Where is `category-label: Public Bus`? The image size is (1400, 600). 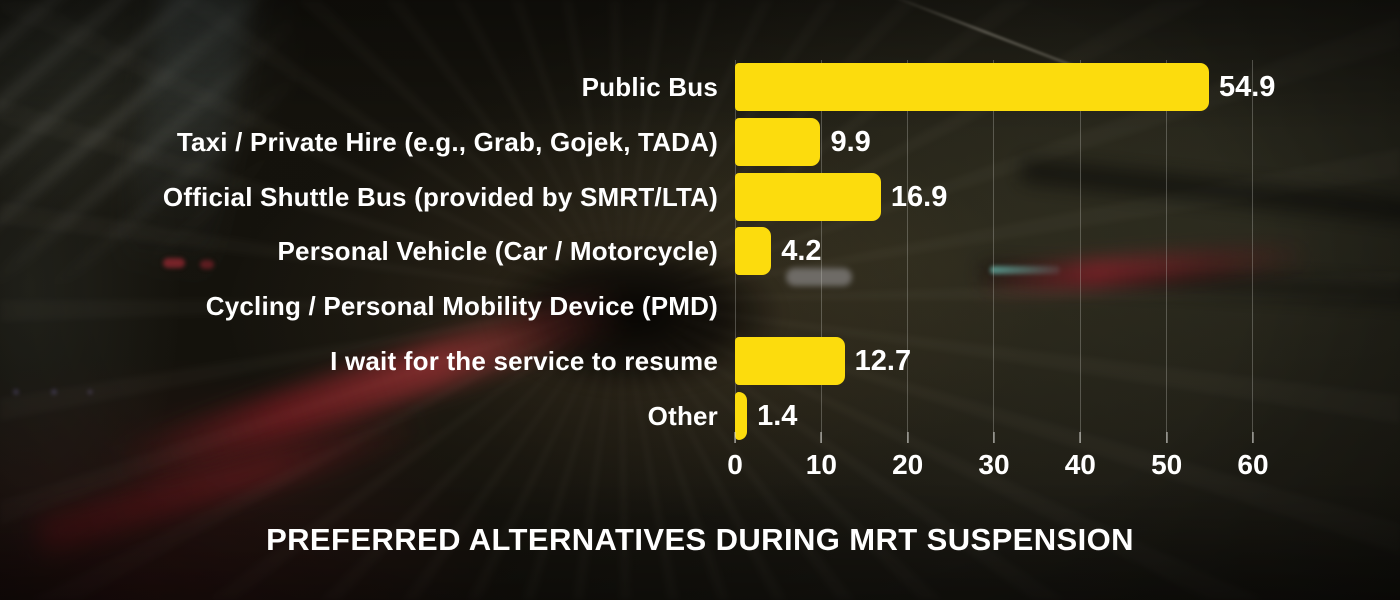 category-label: Public Bus is located at coordinates (649, 87).